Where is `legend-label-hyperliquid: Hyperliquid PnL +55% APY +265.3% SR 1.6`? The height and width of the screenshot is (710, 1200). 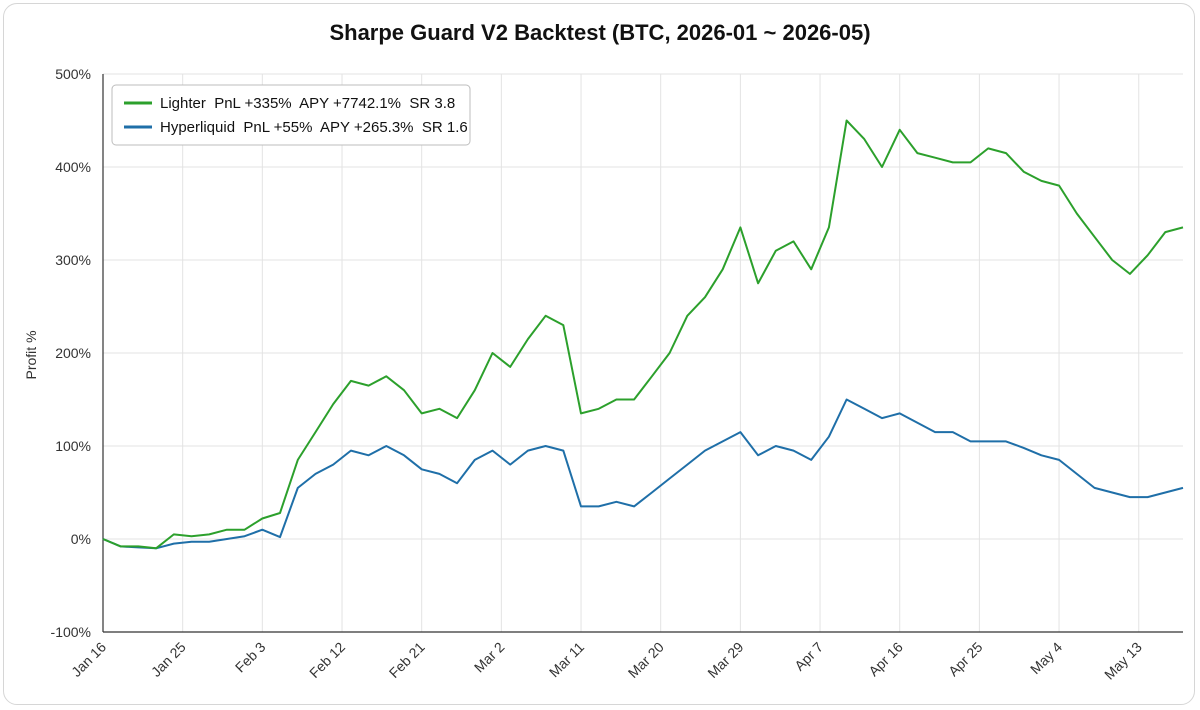
legend-label-hyperliquid: Hyperliquid PnL +55% APY +265.3% SR 1.6 is located at coordinates (314, 127).